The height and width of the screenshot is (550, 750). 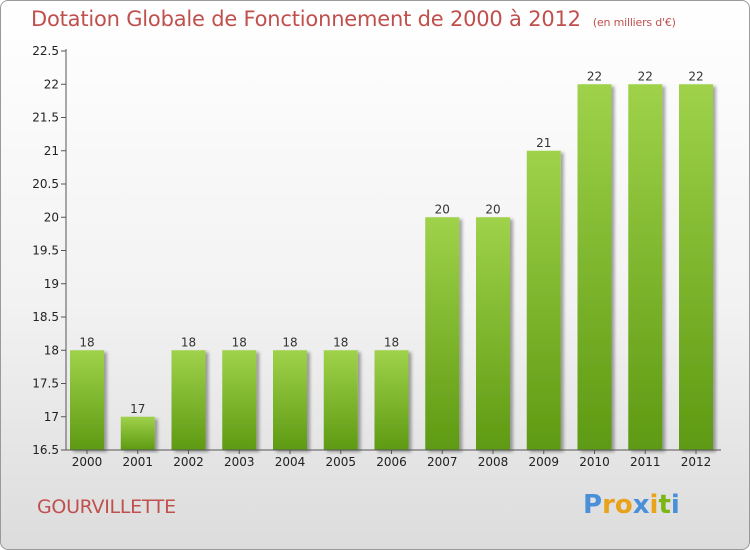 What do you see at coordinates (51, 84) in the screenshot?
I see `y-tick-label: 22` at bounding box center [51, 84].